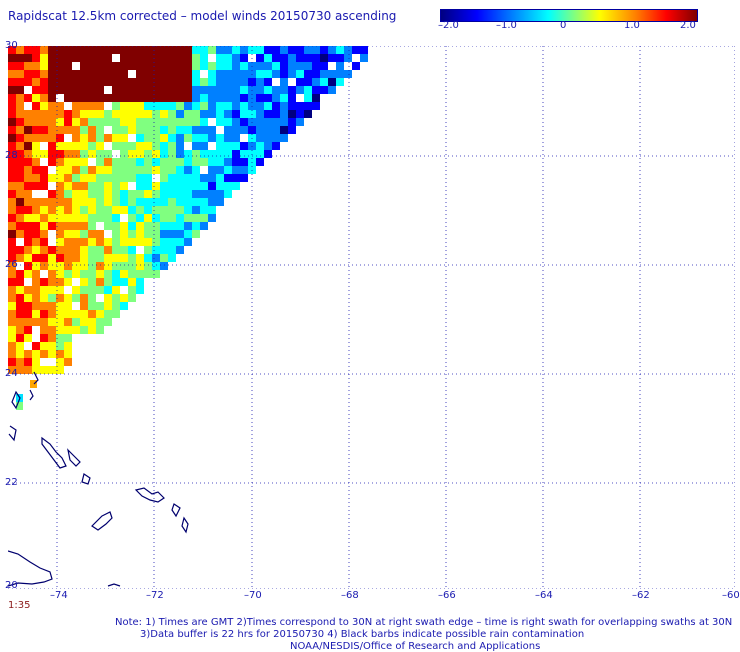 This screenshot has height=652, width=740. Describe the element at coordinates (569, 15) in the screenshot. I see `colorbar` at that location.